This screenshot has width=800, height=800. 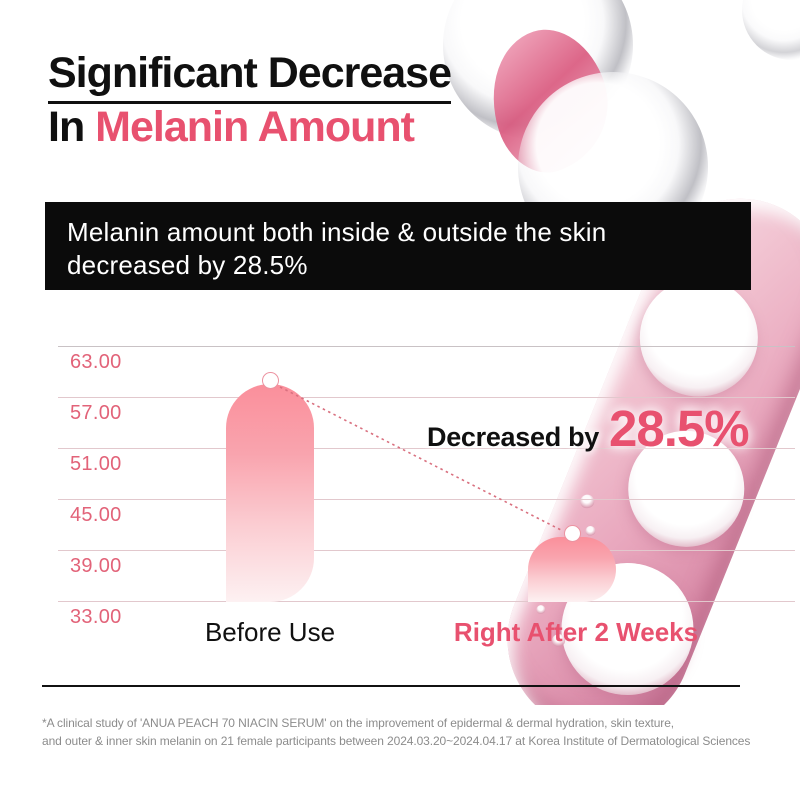 What do you see at coordinates (270, 632) in the screenshot?
I see `category-label-before: Before Use` at bounding box center [270, 632].